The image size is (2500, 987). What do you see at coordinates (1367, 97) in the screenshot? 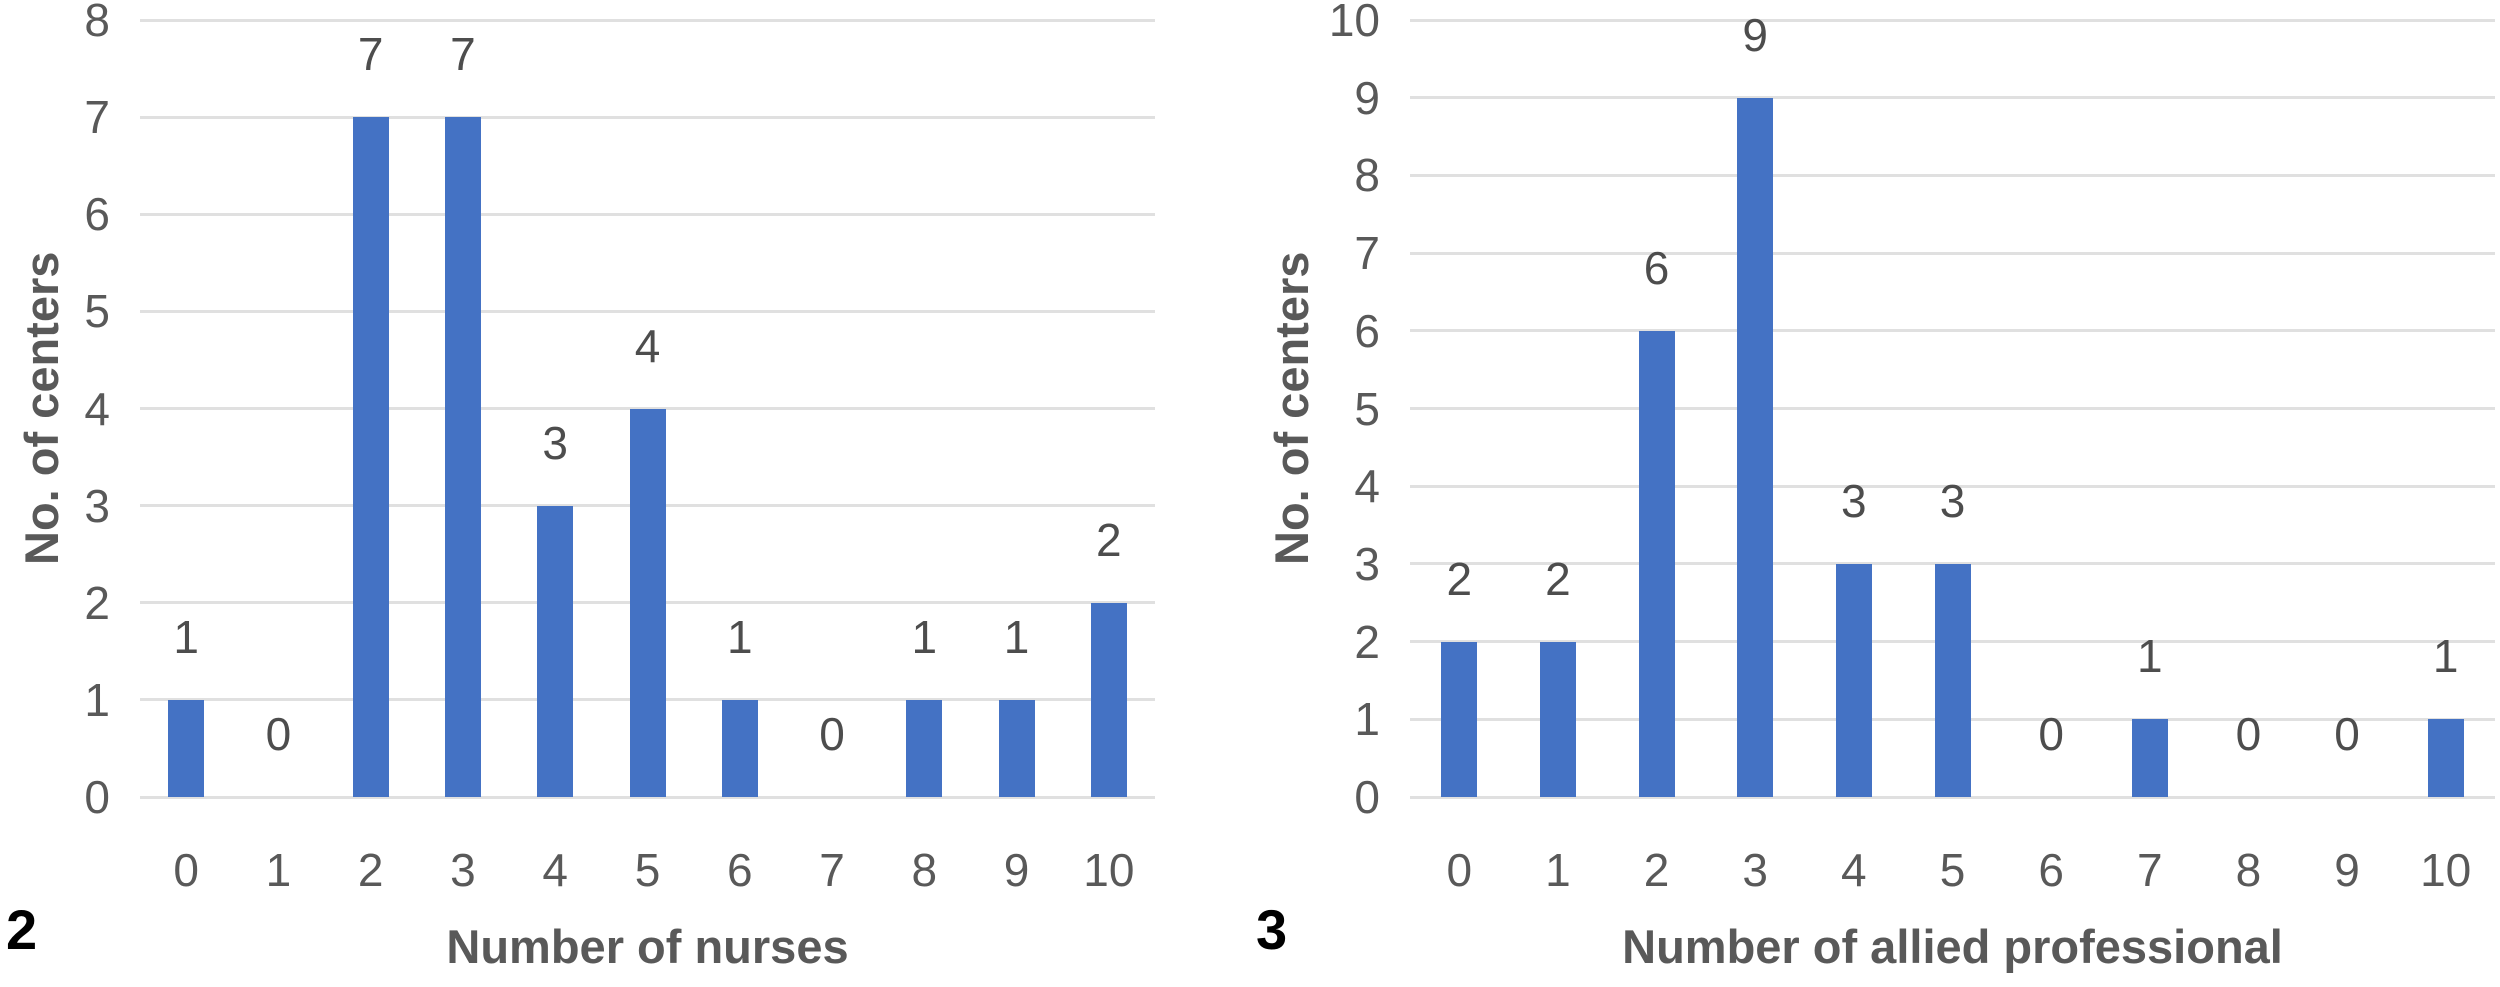
I see `y-tick-label: 9` at bounding box center [1367, 97].